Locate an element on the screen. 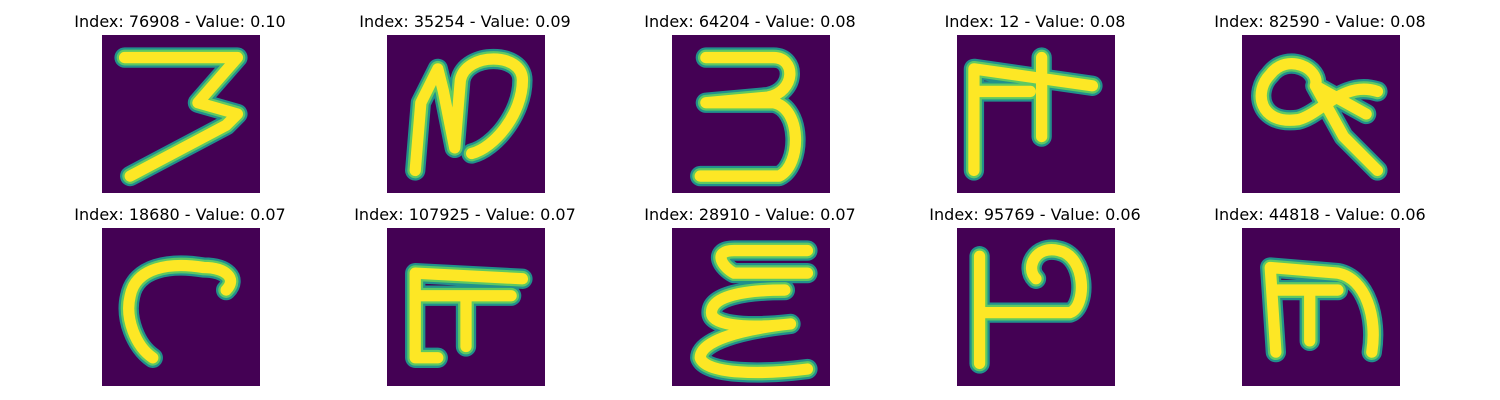  image-cell-2: Index: 35254 - Value: 0.09 is located at coordinates (465, 107).